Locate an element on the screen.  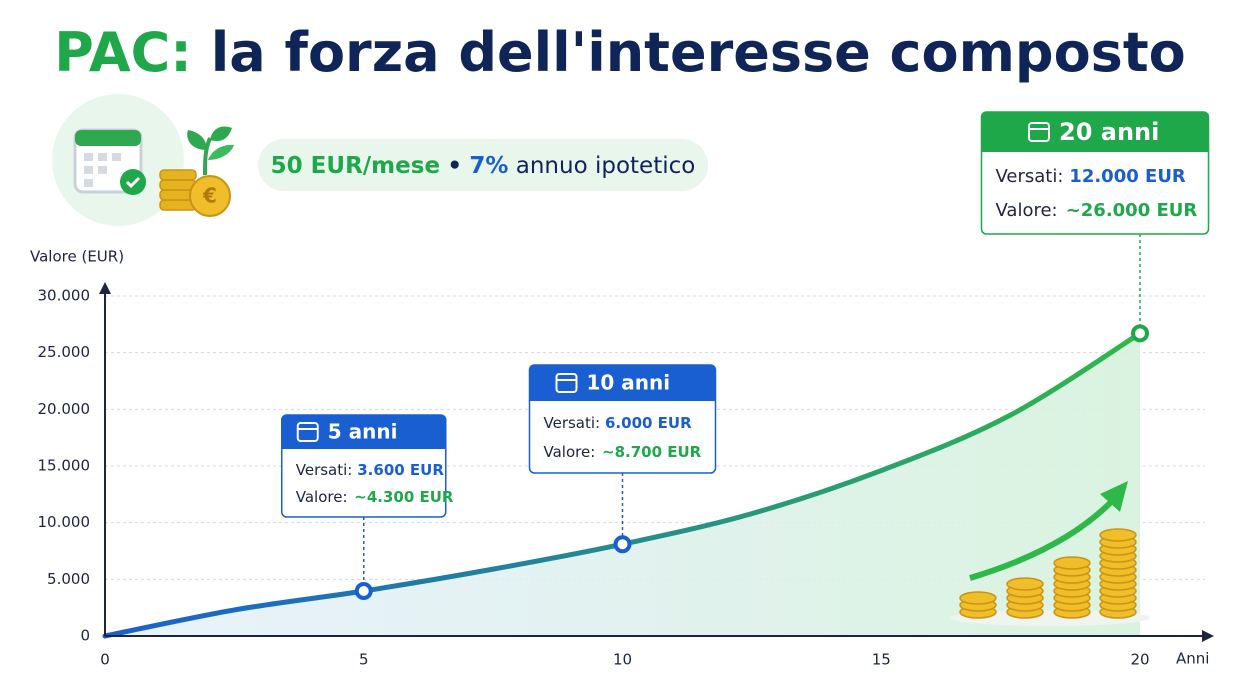
decor-coins is located at coordinates (1050, 553).